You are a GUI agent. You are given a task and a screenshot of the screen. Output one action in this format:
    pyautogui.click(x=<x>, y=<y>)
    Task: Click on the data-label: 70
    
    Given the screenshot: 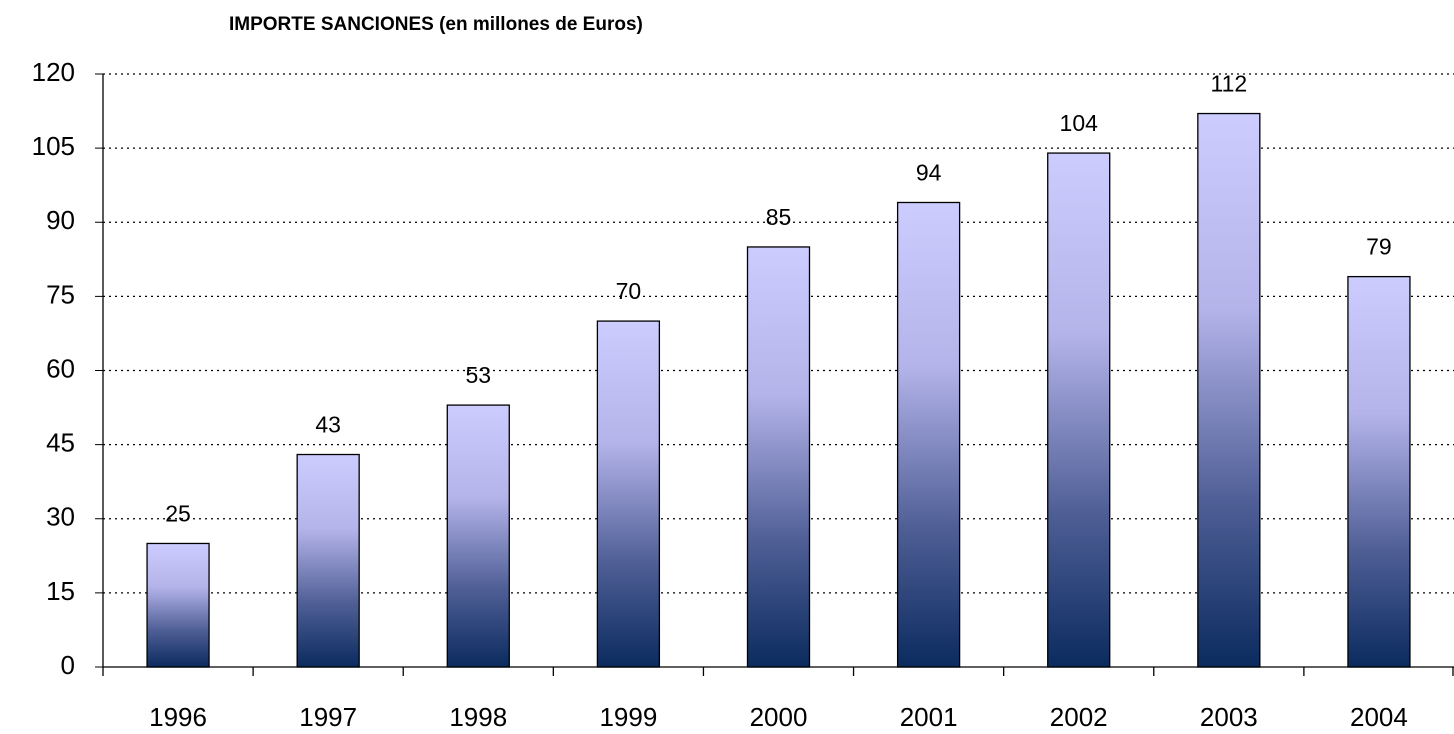 What is the action you would take?
    pyautogui.click(x=629, y=291)
    